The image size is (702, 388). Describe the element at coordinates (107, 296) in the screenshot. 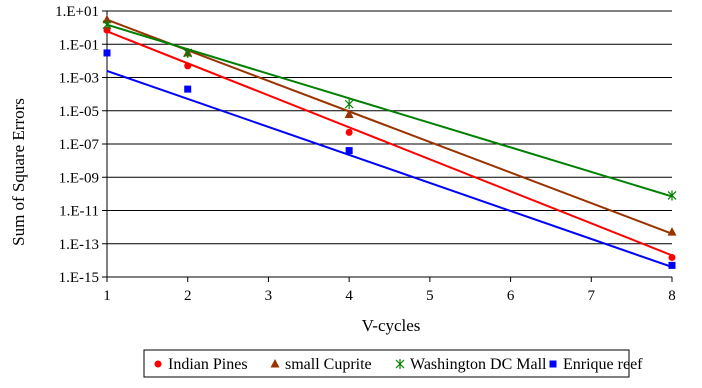

I see `x-tick-label: 1` at that location.